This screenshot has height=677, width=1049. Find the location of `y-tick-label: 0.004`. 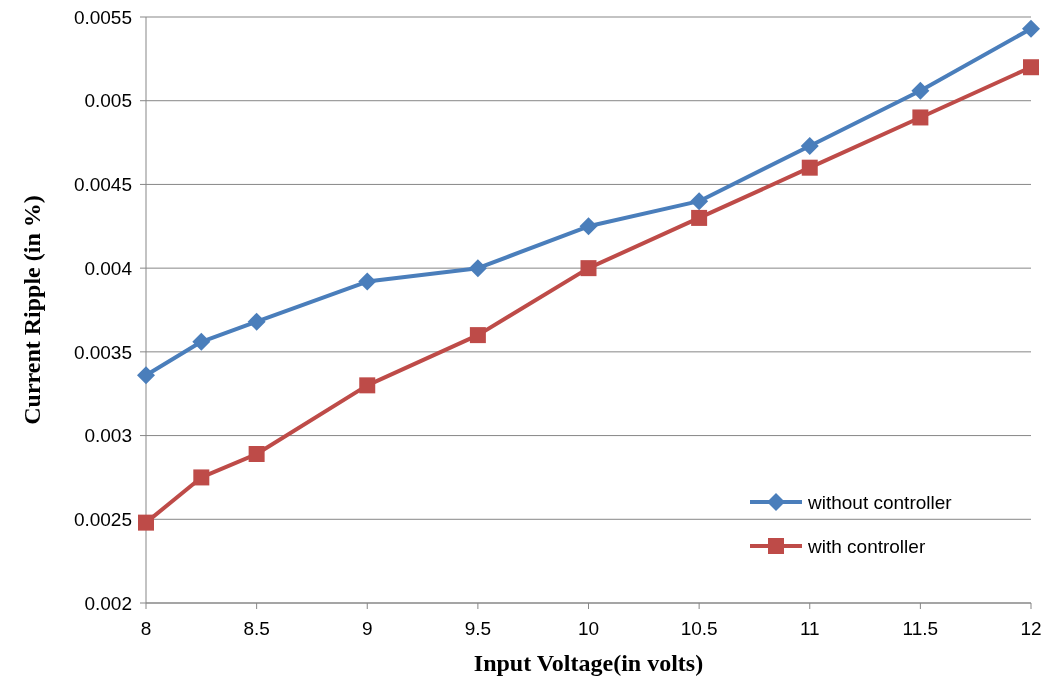

y-tick-label: 0.004 is located at coordinates (108, 268).